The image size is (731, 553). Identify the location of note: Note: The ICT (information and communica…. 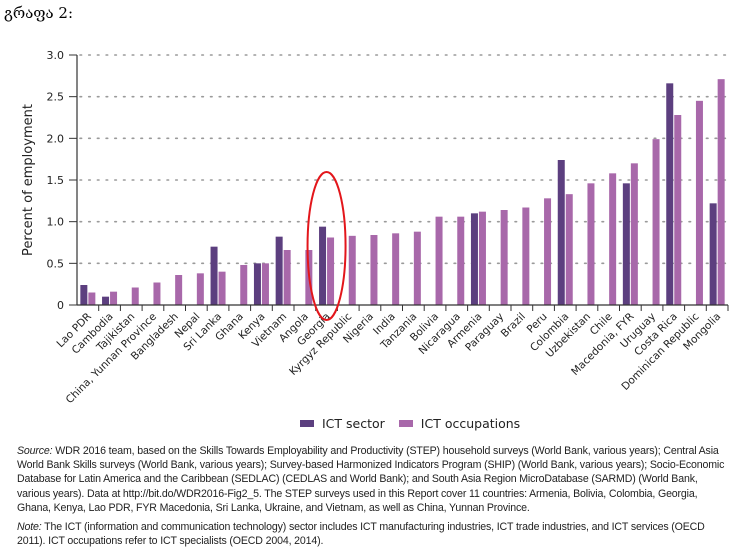
(373, 534).